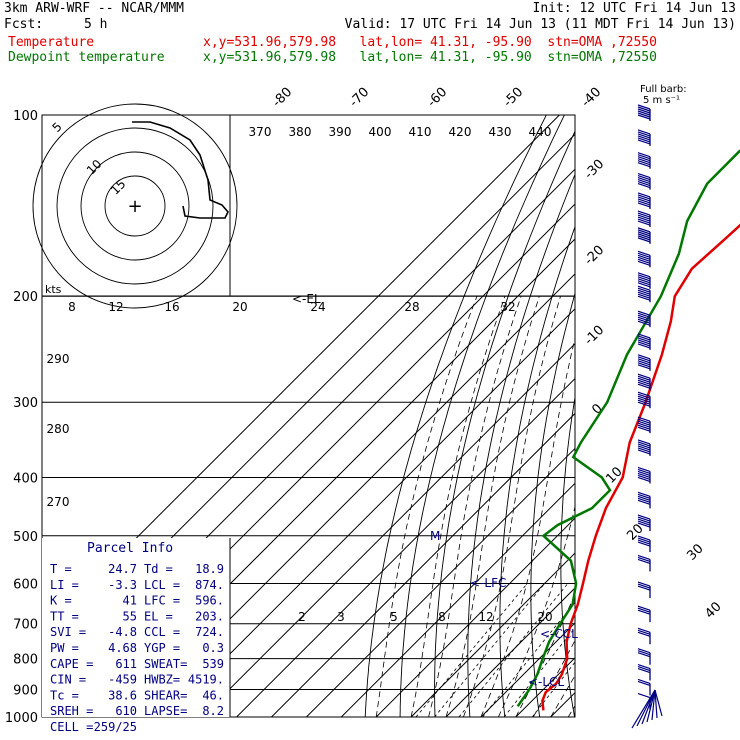 Image resolution: width=740 pixels, height=740 pixels. What do you see at coordinates (559, 634) in the screenshot?
I see `ccl-marker: <-CCL` at bounding box center [559, 634].